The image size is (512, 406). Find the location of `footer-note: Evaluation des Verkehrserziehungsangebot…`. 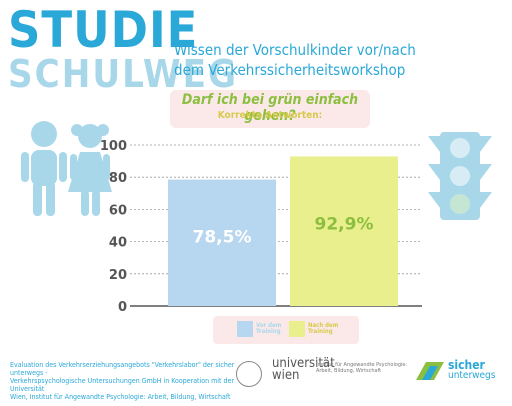

footer-note: Evaluation des Verkehrserziehungsangebot… is located at coordinates (122, 381).